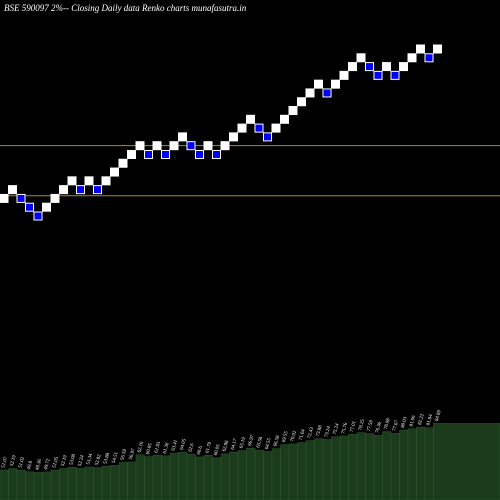 This screenshot has height=500, width=500. I want to click on lower-label: 53.88, so click(107, 458).